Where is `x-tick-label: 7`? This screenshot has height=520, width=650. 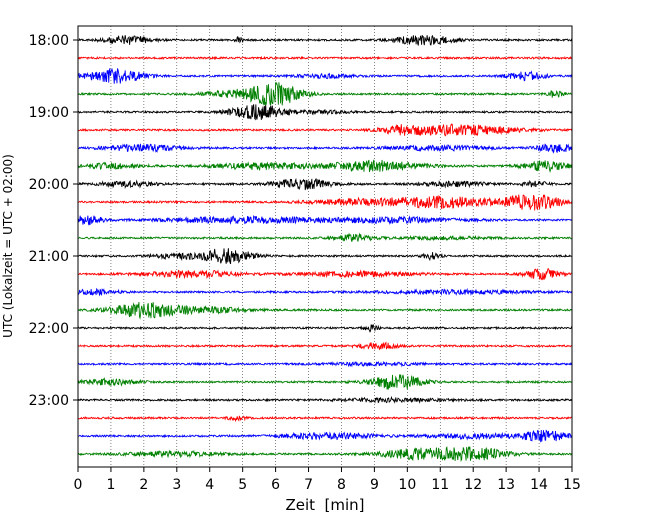
x-tick-label: 7 is located at coordinates (308, 485).